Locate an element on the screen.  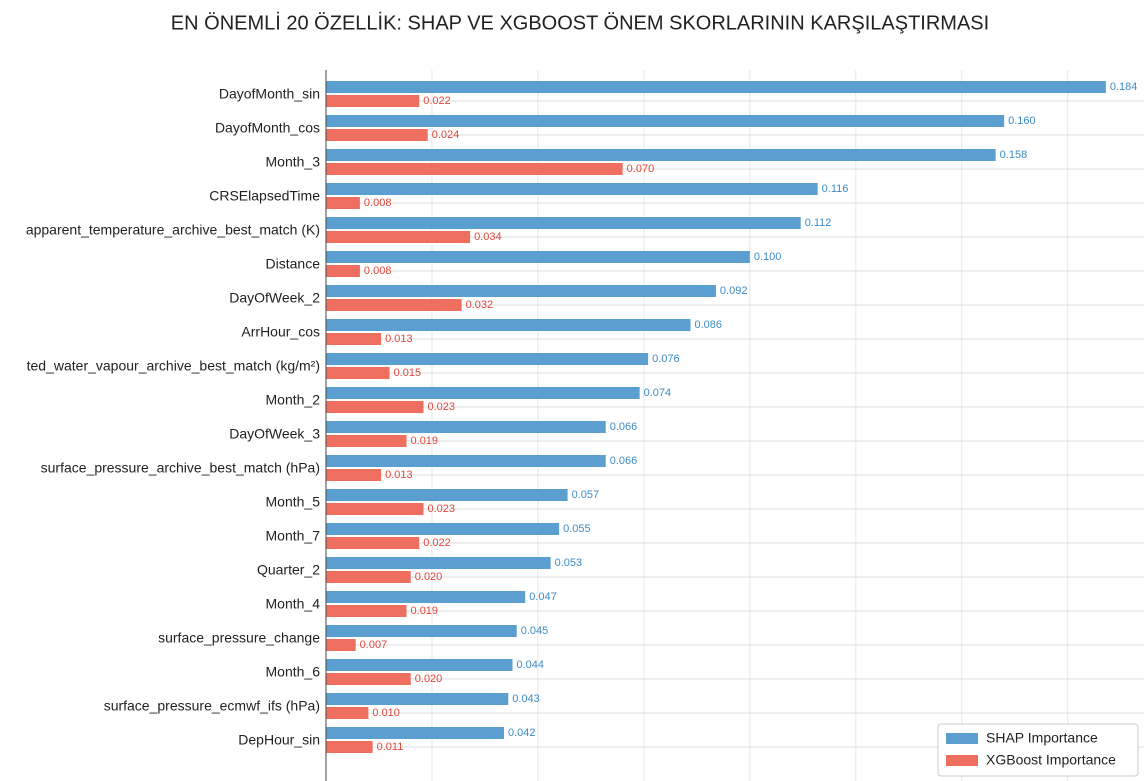
y-tick-label: Month_7 is located at coordinates (293, 536).